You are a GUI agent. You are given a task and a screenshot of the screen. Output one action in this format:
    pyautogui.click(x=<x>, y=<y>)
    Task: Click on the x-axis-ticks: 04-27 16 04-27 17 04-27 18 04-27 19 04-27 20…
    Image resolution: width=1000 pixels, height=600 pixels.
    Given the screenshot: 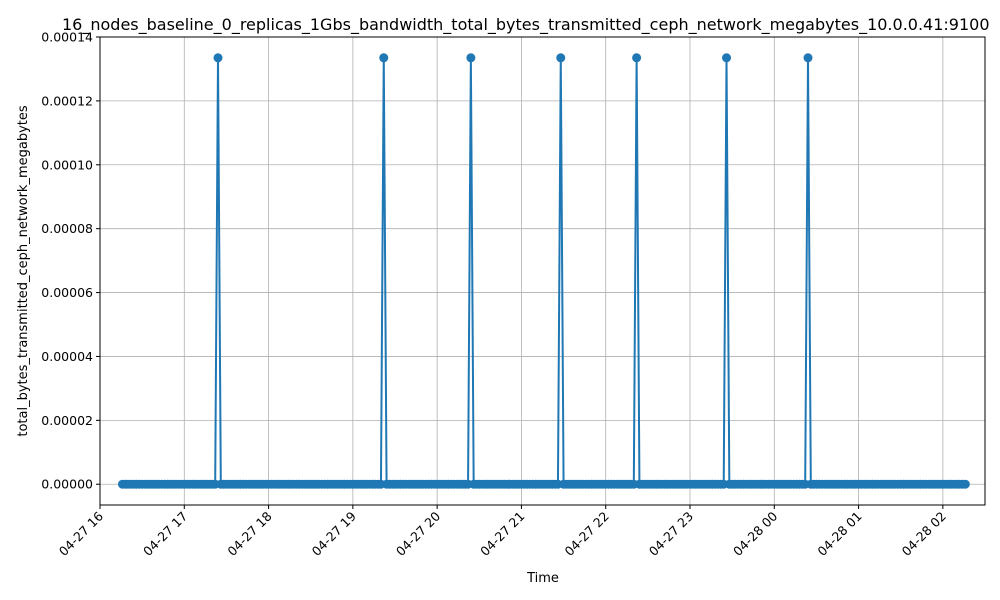 What is the action you would take?
    pyautogui.click(x=502, y=532)
    